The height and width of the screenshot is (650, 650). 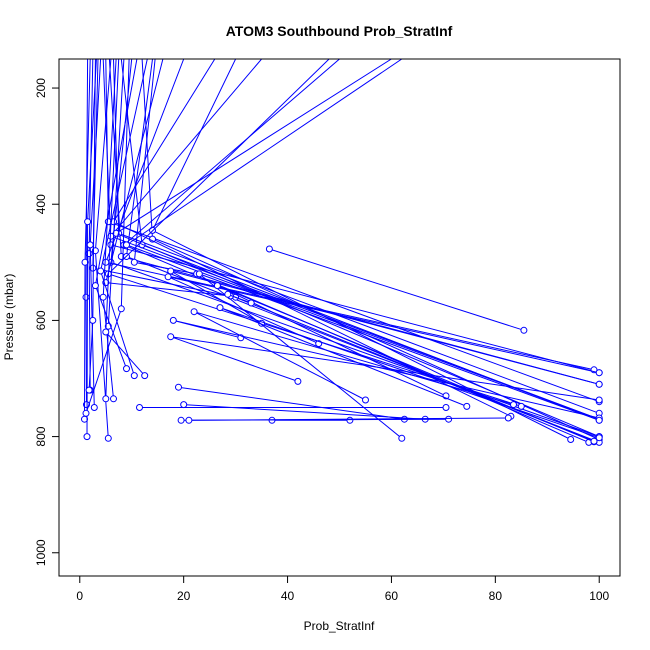 What do you see at coordinates (184, 596) in the screenshot?
I see `x-tick-label: 20` at bounding box center [184, 596].